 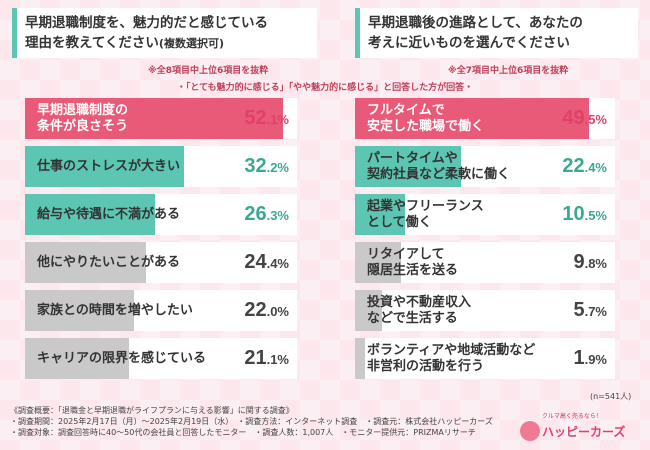 I want to click on bar-value-label: 52.1%, so click(x=266, y=118).